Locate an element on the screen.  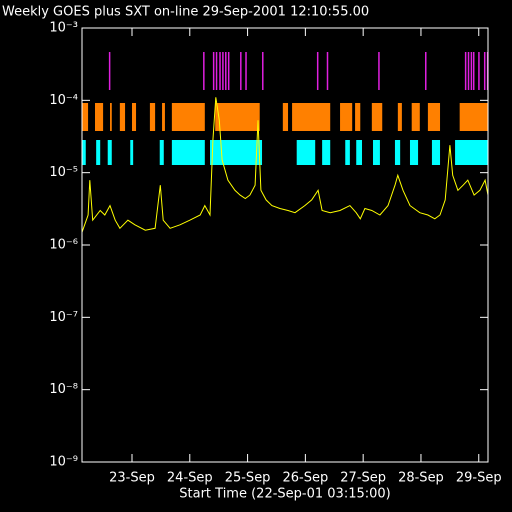
x-tick-label: 24-Sep is located at coordinates (190, 478).